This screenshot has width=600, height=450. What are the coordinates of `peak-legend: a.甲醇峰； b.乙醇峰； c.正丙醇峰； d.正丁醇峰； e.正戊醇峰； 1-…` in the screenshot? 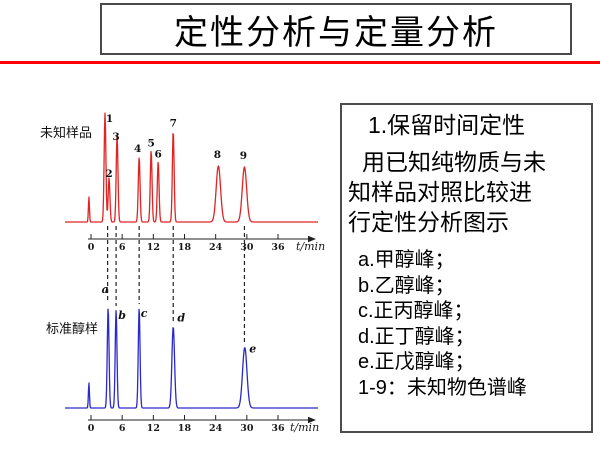 It's located at (474, 324).